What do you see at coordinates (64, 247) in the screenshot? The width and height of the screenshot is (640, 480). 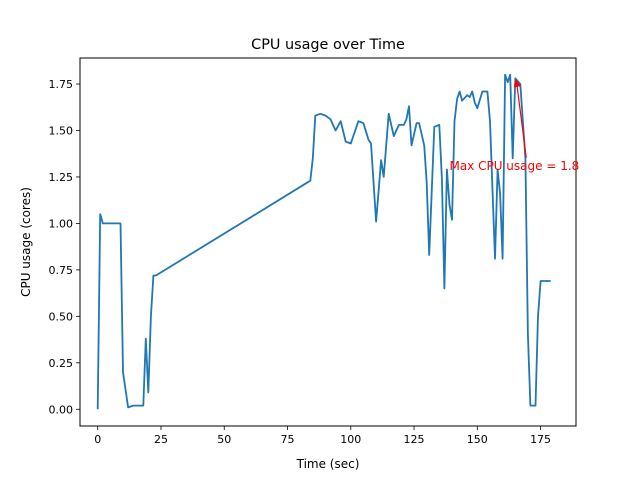 I see `y-axis-ticks: 0.00 0.25 0.50 0.75 1.00 1.25 1.50 1.75` at bounding box center [64, 247].